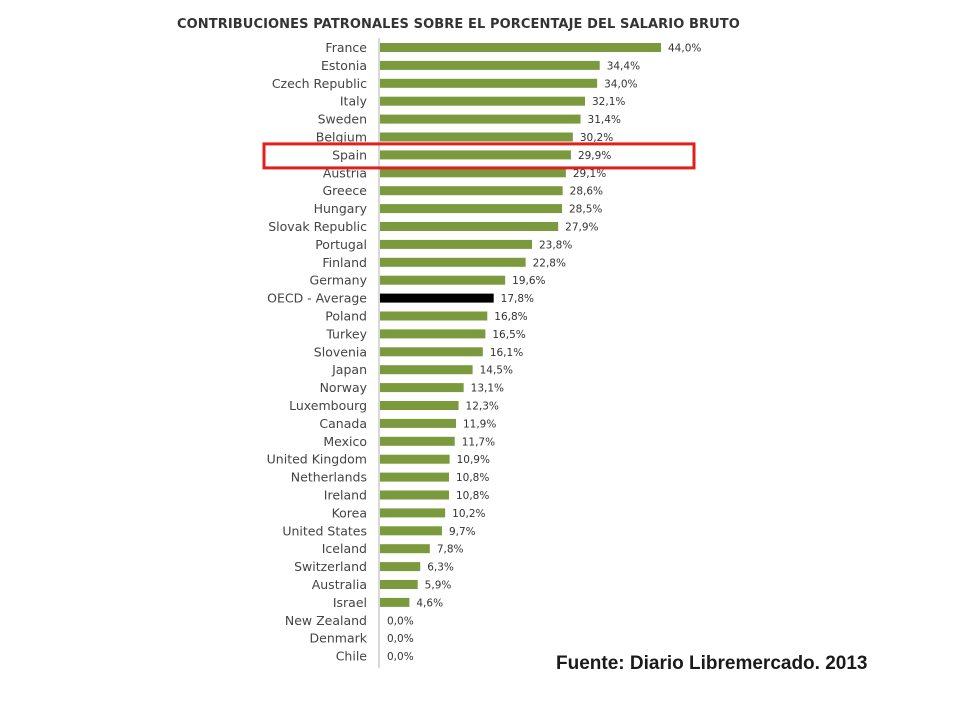 This screenshot has width=960, height=720. Describe the element at coordinates (585, 210) in the screenshot. I see `value-label-hungary: 28,5%` at that location.